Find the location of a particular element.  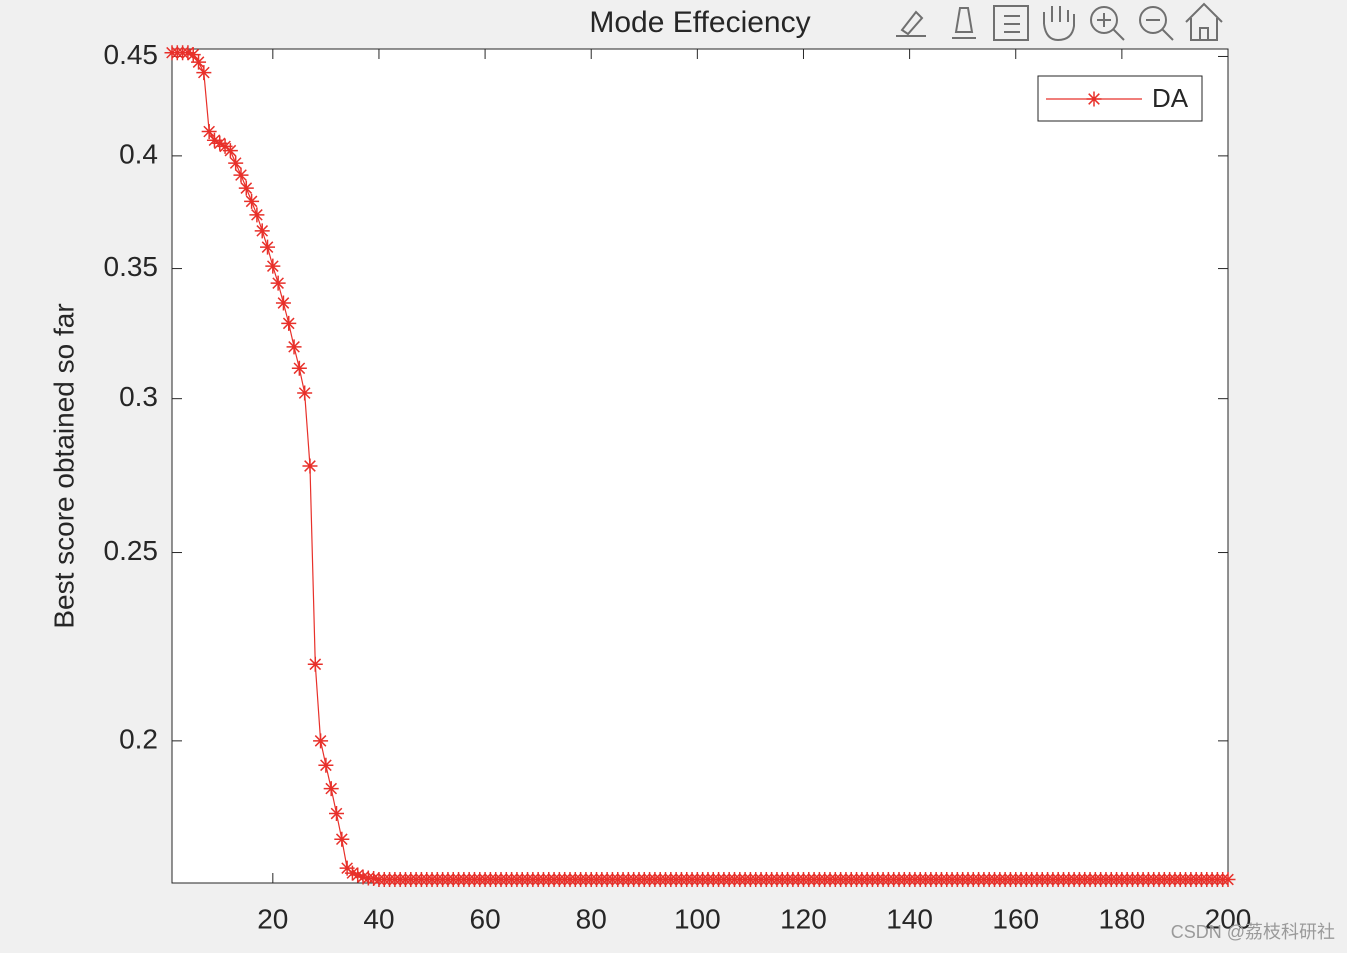

brush-icon is located at coordinates (911, 23).